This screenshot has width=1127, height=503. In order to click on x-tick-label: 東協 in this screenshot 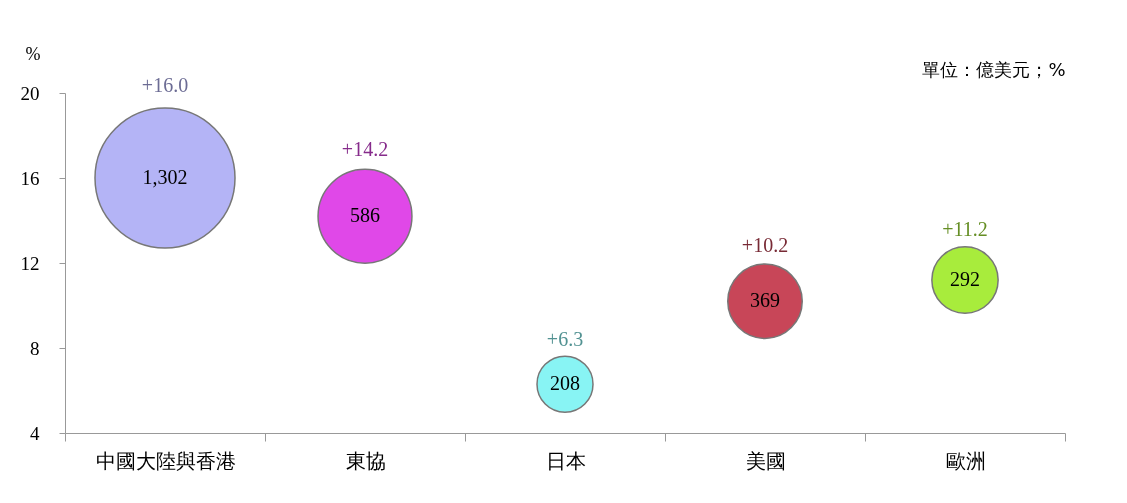, I will do `click(365, 460)`.